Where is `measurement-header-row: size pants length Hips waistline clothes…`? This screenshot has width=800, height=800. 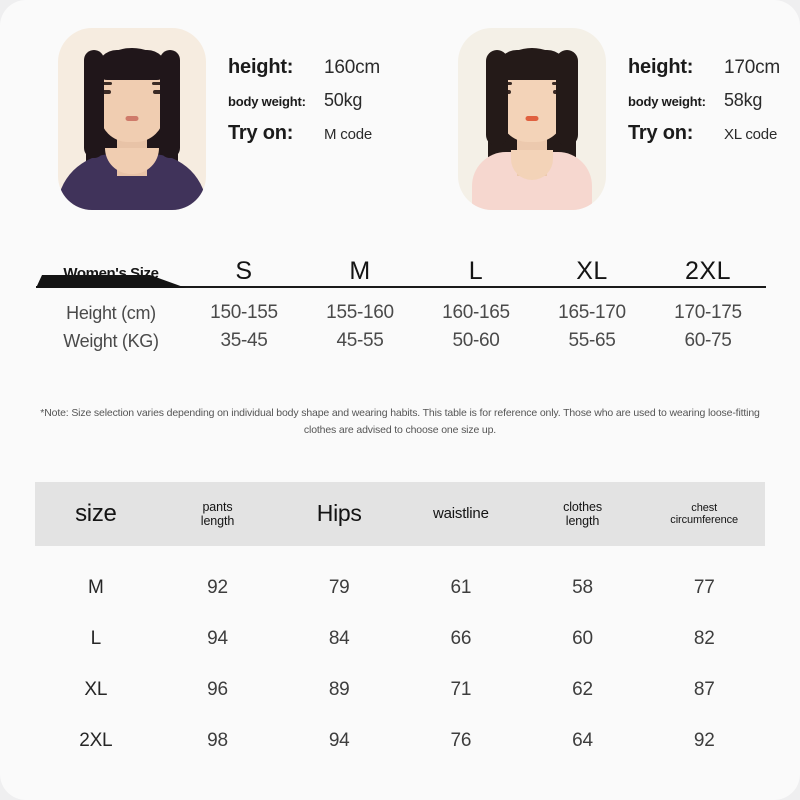 measurement-header-row: size pants length Hips waistline clothes… is located at coordinates (400, 514).